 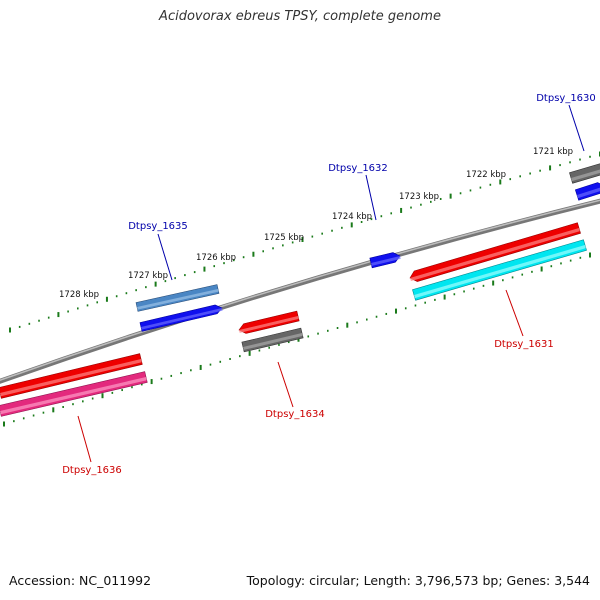 What do you see at coordinates (80, 580) in the screenshot?
I see `accession-label: Accession: NC_011992` at bounding box center [80, 580].